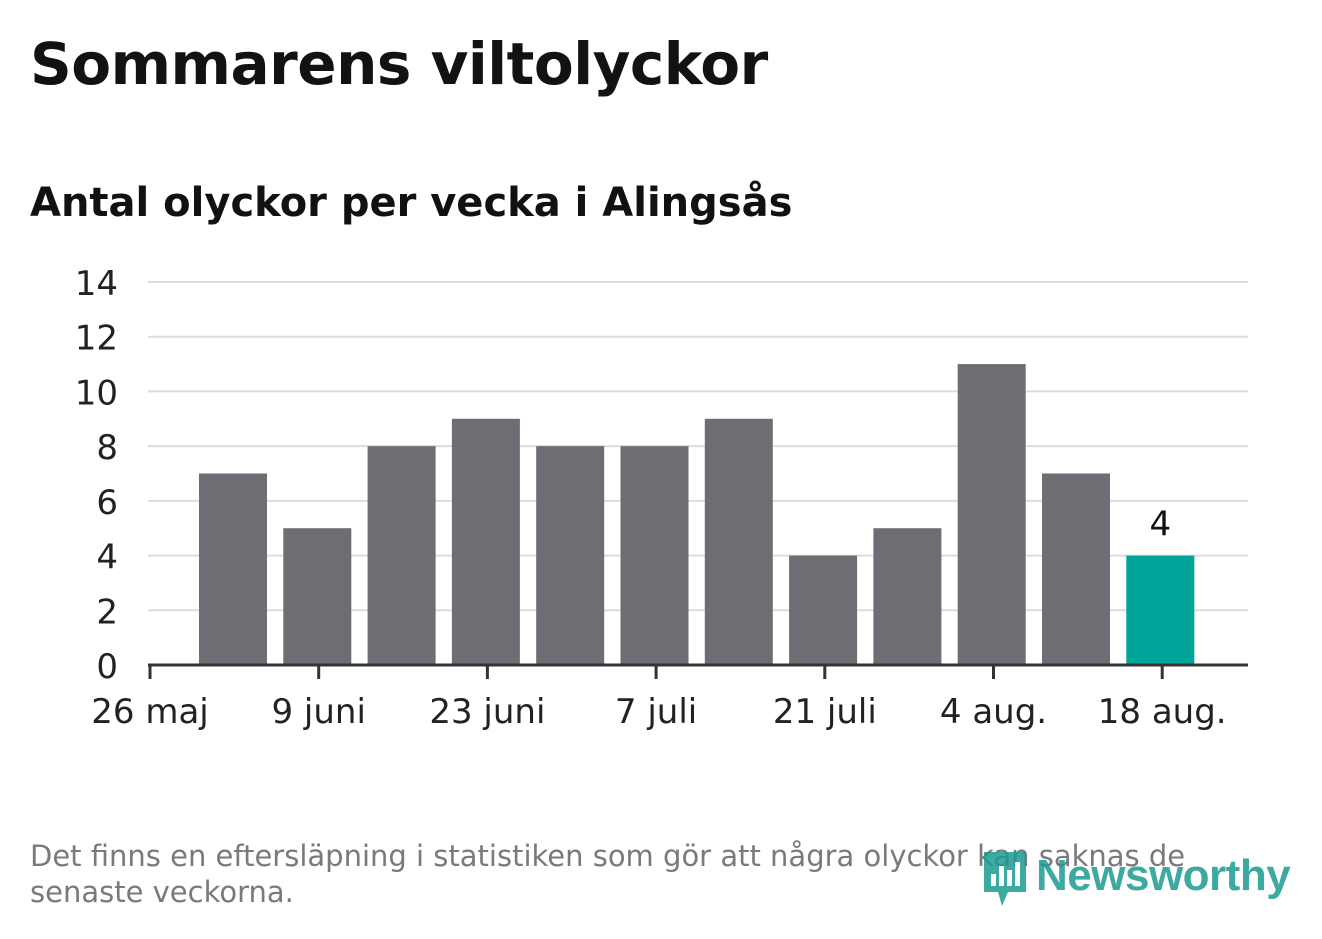 The height and width of the screenshot is (939, 1322). What do you see at coordinates (1005, 879) in the screenshot?
I see `newsworthy-logo-icon` at bounding box center [1005, 879].